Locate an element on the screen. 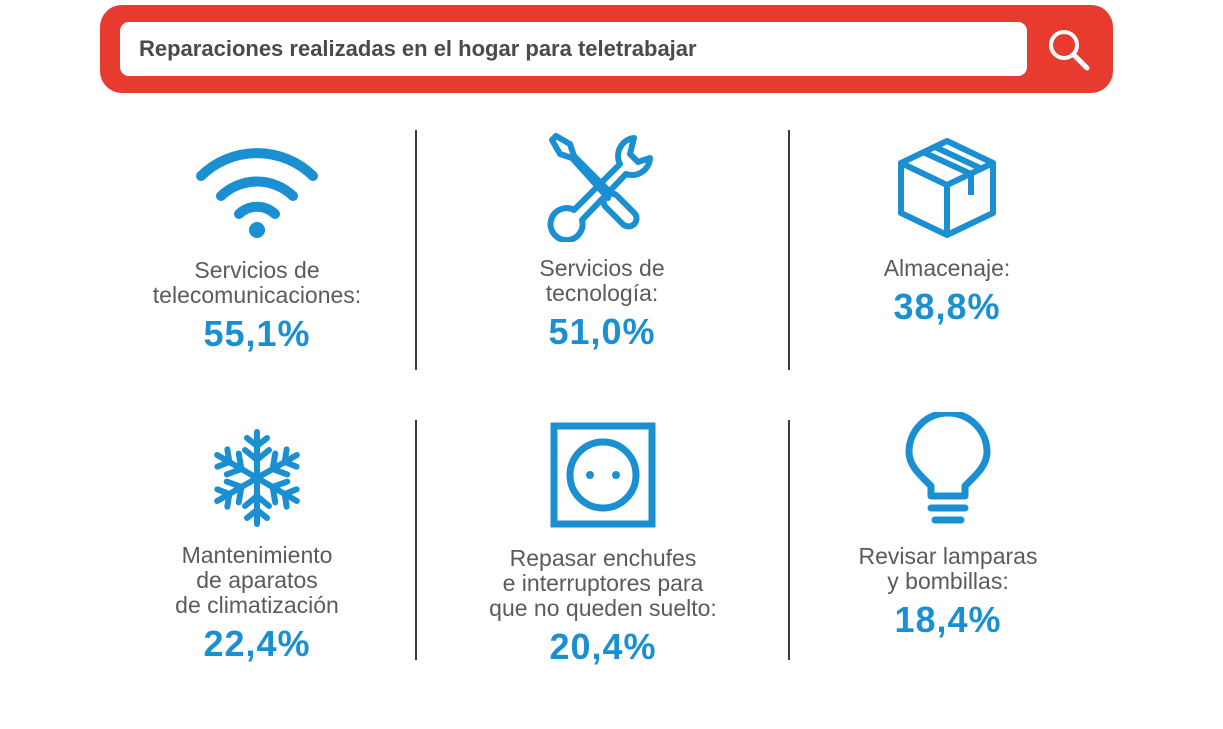  stat-value: 51,0% is located at coordinates (602, 331).